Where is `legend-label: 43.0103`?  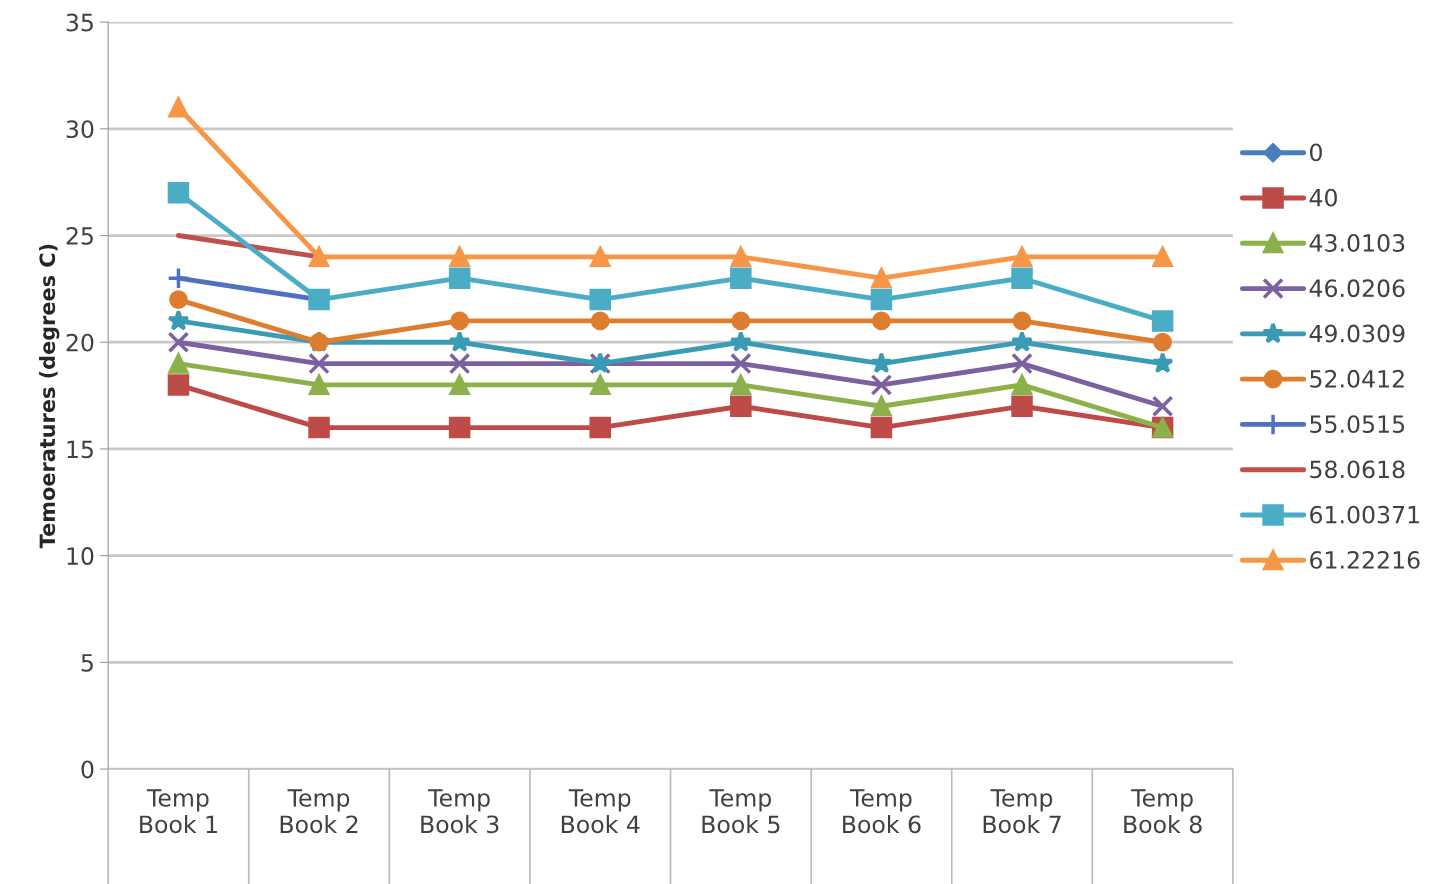
legend-label: 43.0103 is located at coordinates (1357, 243).